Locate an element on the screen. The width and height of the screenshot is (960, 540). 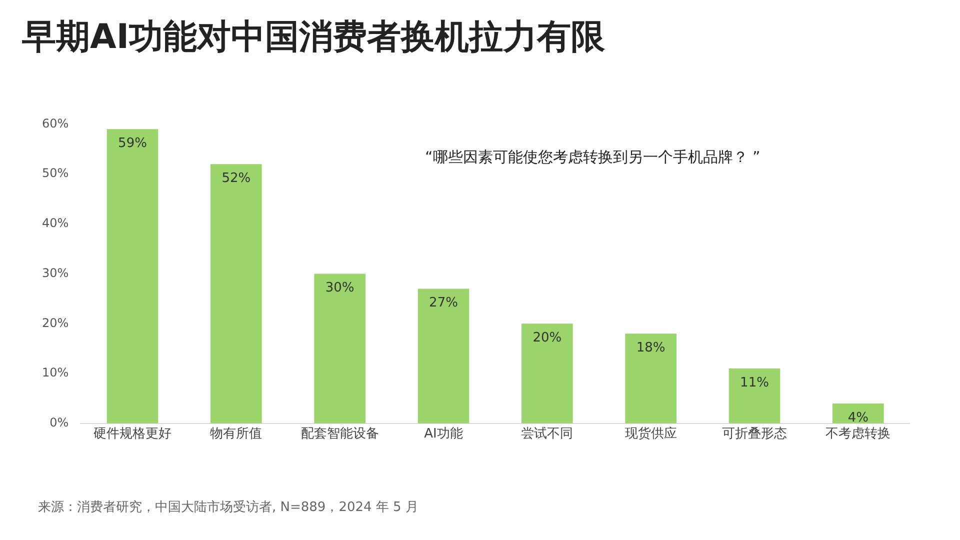
data-label: 30% is located at coordinates (339, 288).